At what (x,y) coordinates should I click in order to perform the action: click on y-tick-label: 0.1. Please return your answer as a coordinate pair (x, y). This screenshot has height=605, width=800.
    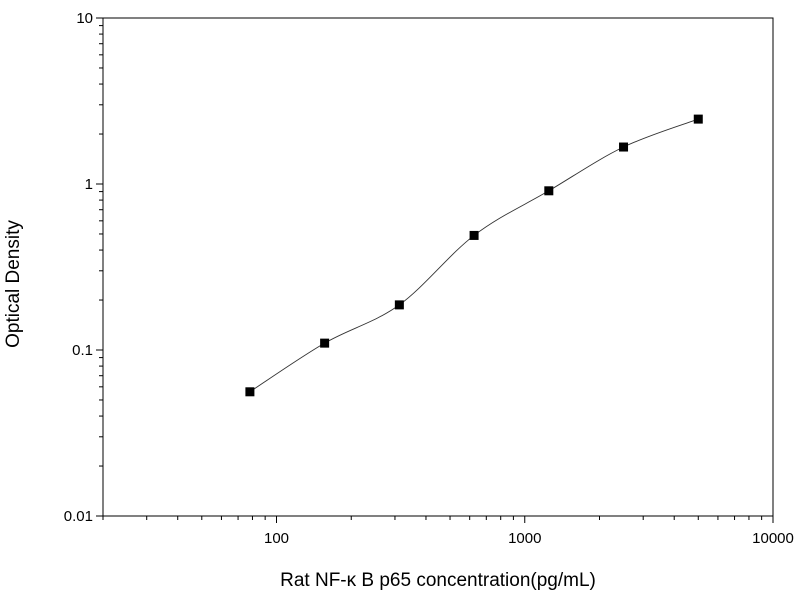
    Looking at the image, I should click on (82, 350).